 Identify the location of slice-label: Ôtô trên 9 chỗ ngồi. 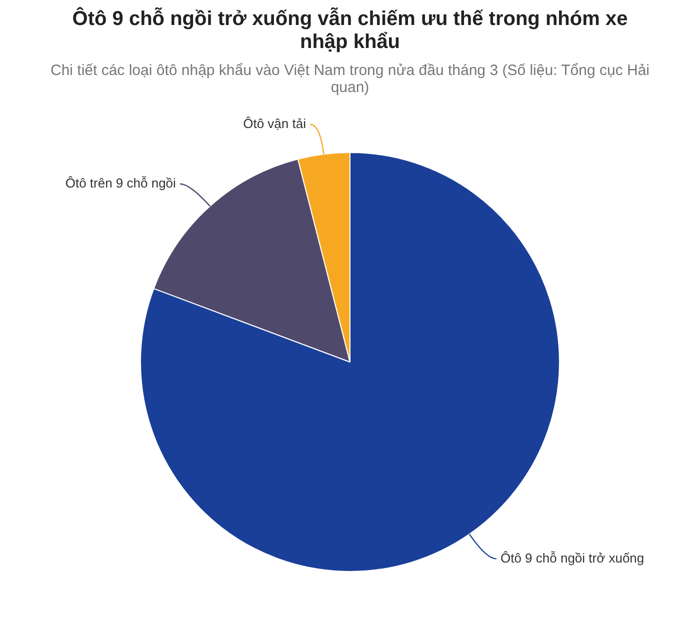
(120, 182).